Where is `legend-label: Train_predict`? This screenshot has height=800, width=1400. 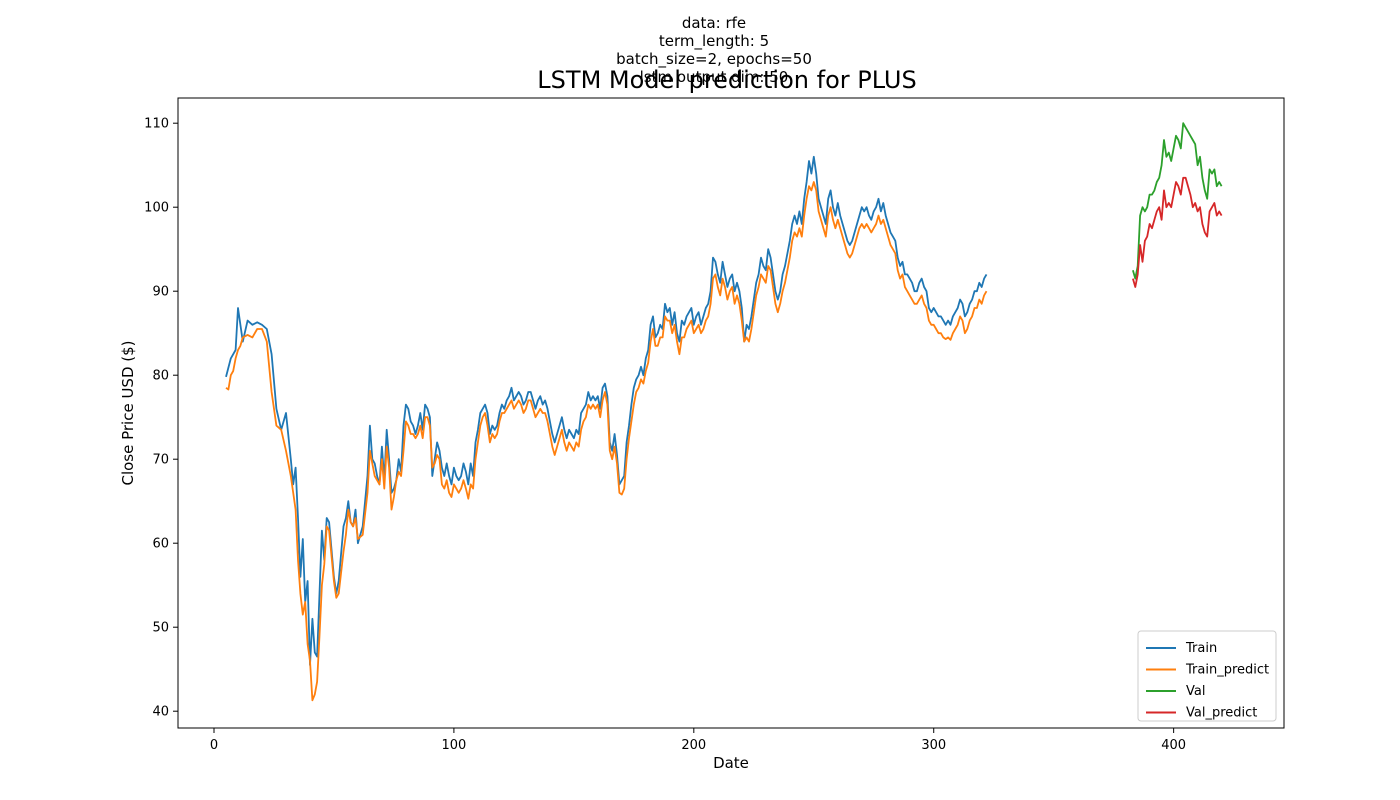 legend-label: Train_predict is located at coordinates (1227, 670).